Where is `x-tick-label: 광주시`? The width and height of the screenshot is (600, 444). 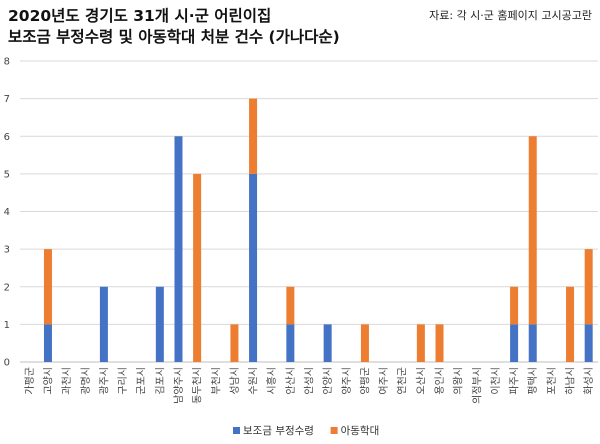 x-tick-label: 광주시 is located at coordinates (104, 381).